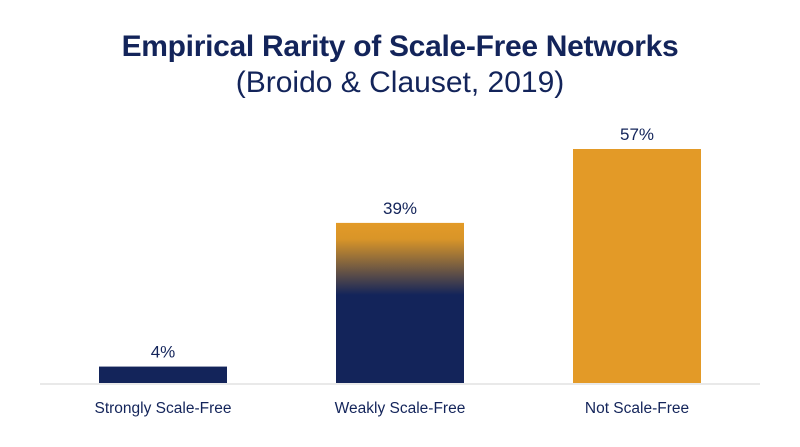 The width and height of the screenshot is (800, 447). What do you see at coordinates (637, 408) in the screenshot?
I see `category-label-not-scale-free: Not Scale-Free` at bounding box center [637, 408].